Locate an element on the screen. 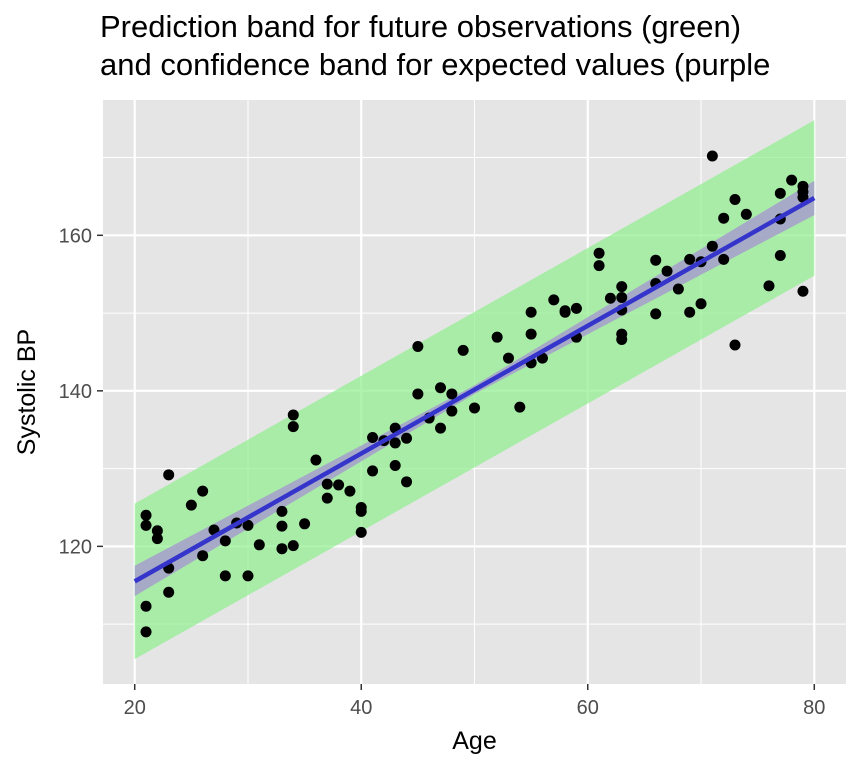 Image resolution: width=864 pixels, height=768 pixels. x-tick-label: 40 is located at coordinates (361, 708).